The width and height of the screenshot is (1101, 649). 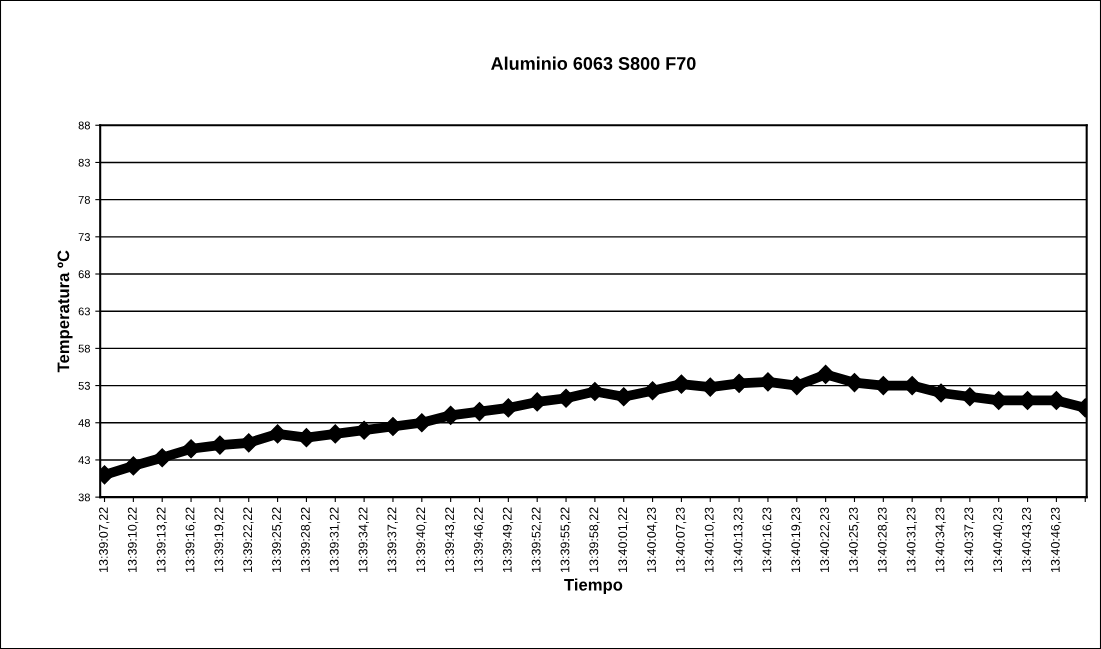 I want to click on x-tick-label: 13:39:37,22, so click(x=392, y=539).